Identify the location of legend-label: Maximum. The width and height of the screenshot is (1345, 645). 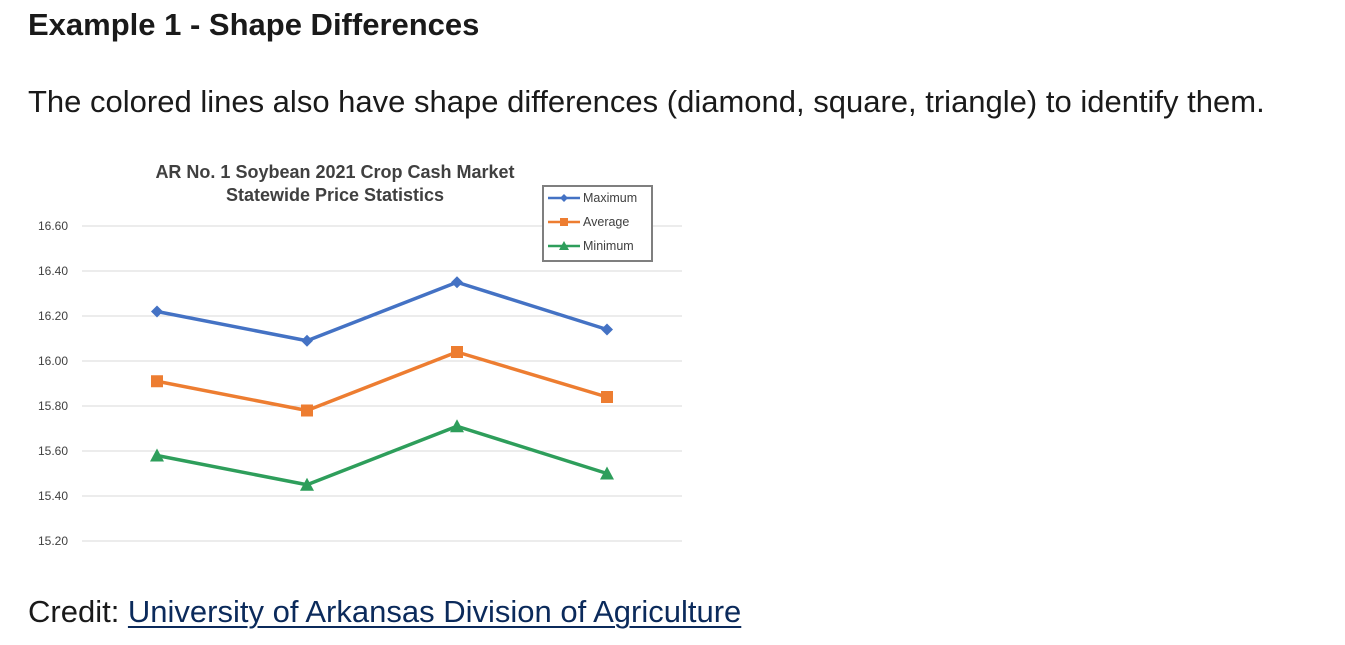
(610, 198).